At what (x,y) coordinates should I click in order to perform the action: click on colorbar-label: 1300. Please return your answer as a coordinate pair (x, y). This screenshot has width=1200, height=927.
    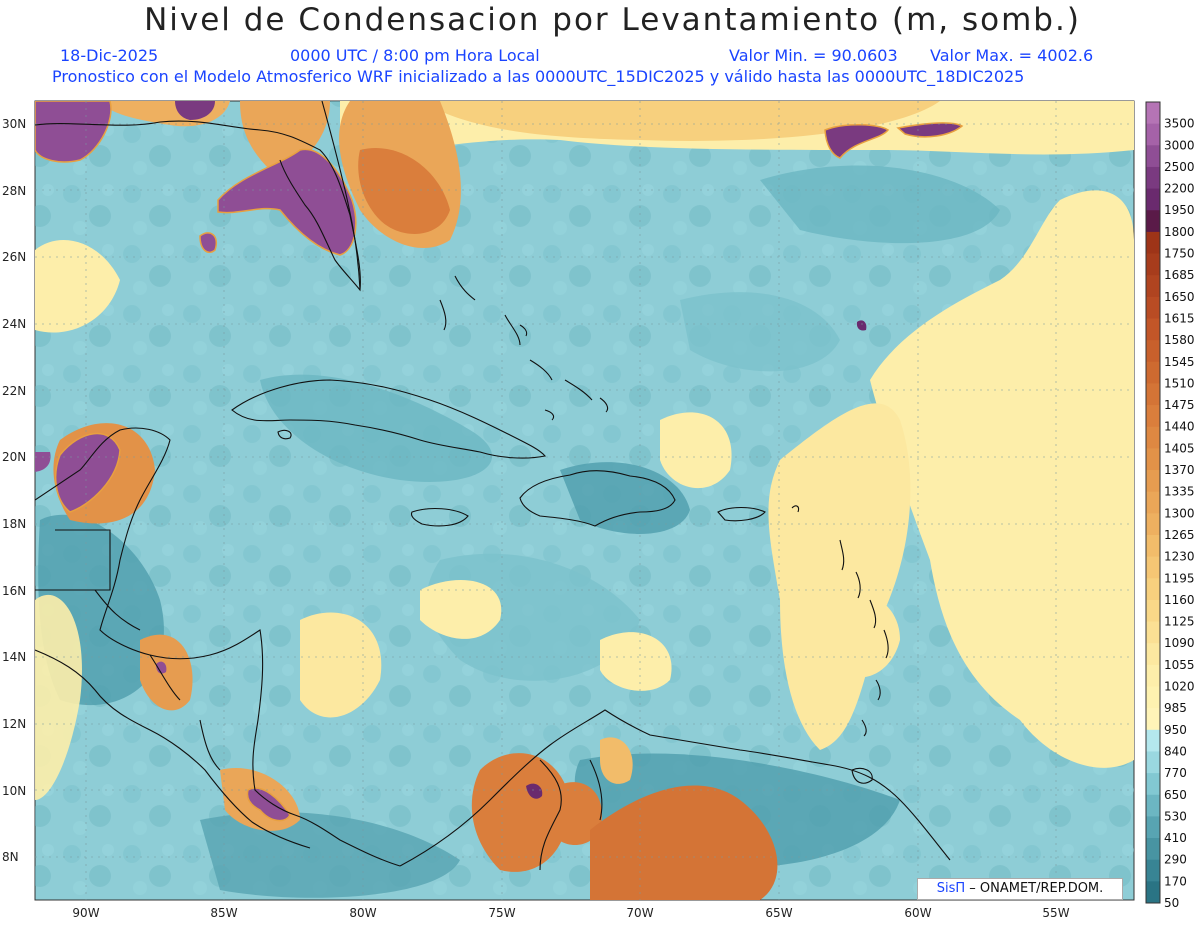
    Looking at the image, I should click on (1179, 513).